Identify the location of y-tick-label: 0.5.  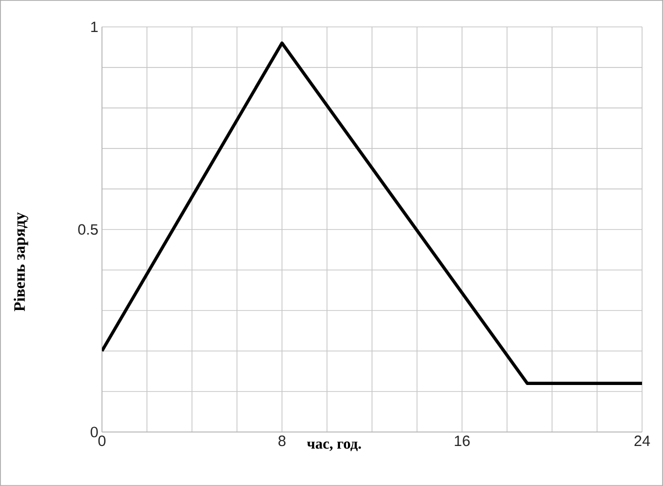
(88, 229).